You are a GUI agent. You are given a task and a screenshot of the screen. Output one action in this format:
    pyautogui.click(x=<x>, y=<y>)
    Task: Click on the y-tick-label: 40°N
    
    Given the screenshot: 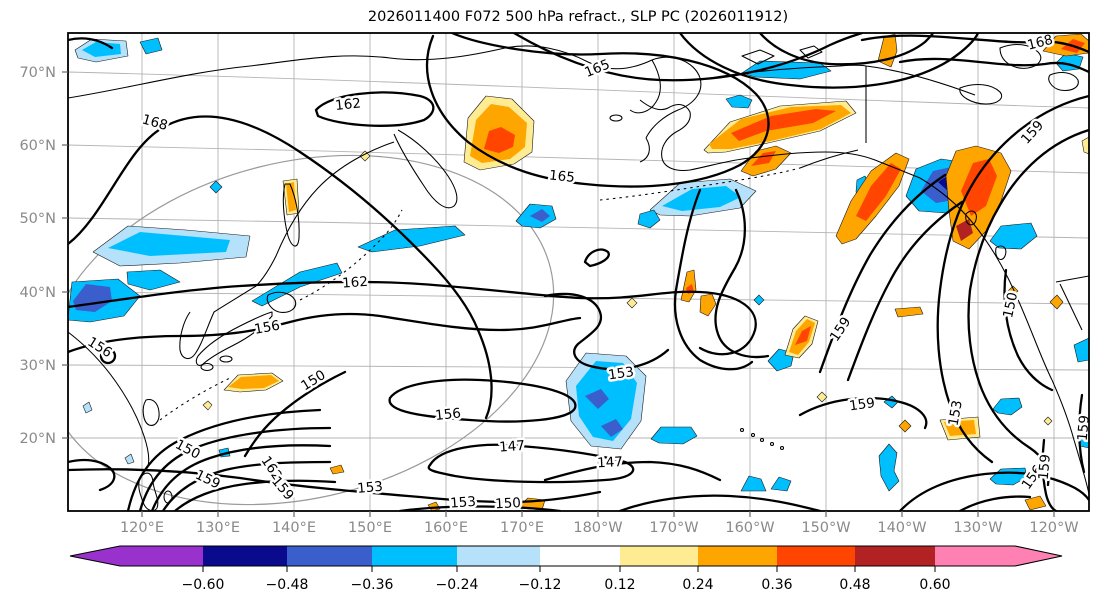 What is the action you would take?
    pyautogui.click(x=37, y=293)
    